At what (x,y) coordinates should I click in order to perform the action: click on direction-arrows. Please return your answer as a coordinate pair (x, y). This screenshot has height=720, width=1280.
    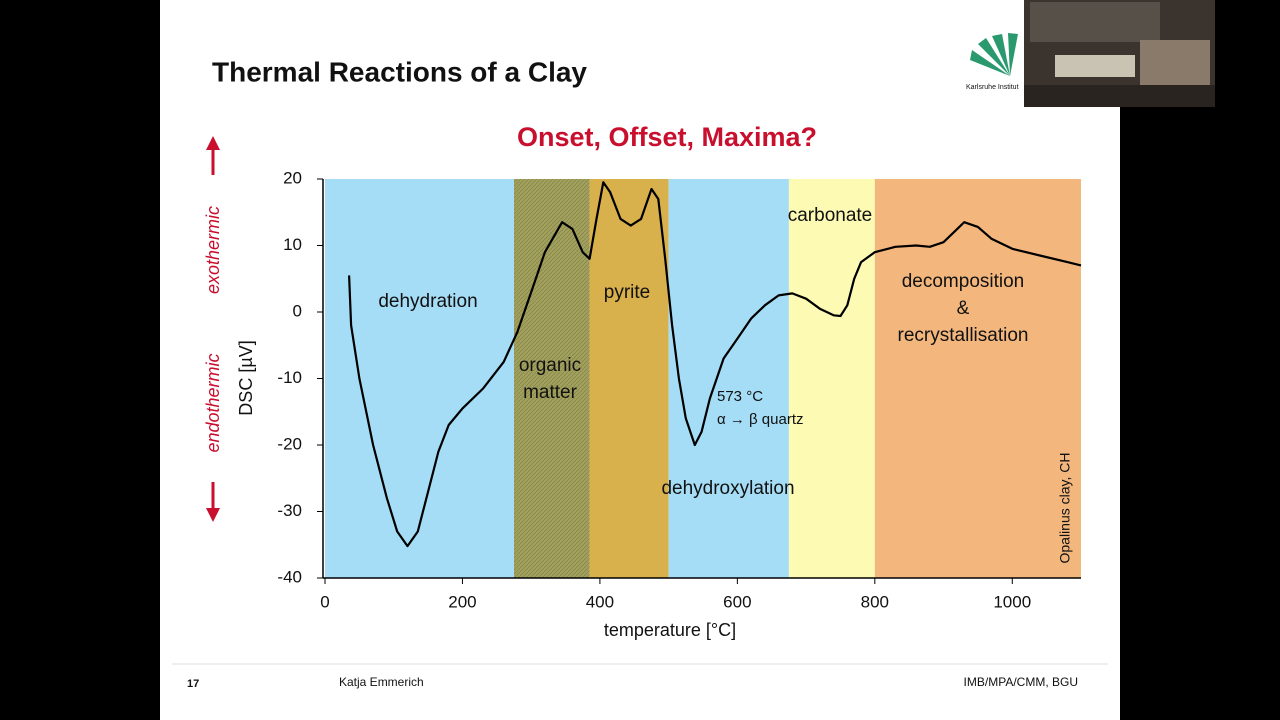
    Looking at the image, I should click on (213, 329).